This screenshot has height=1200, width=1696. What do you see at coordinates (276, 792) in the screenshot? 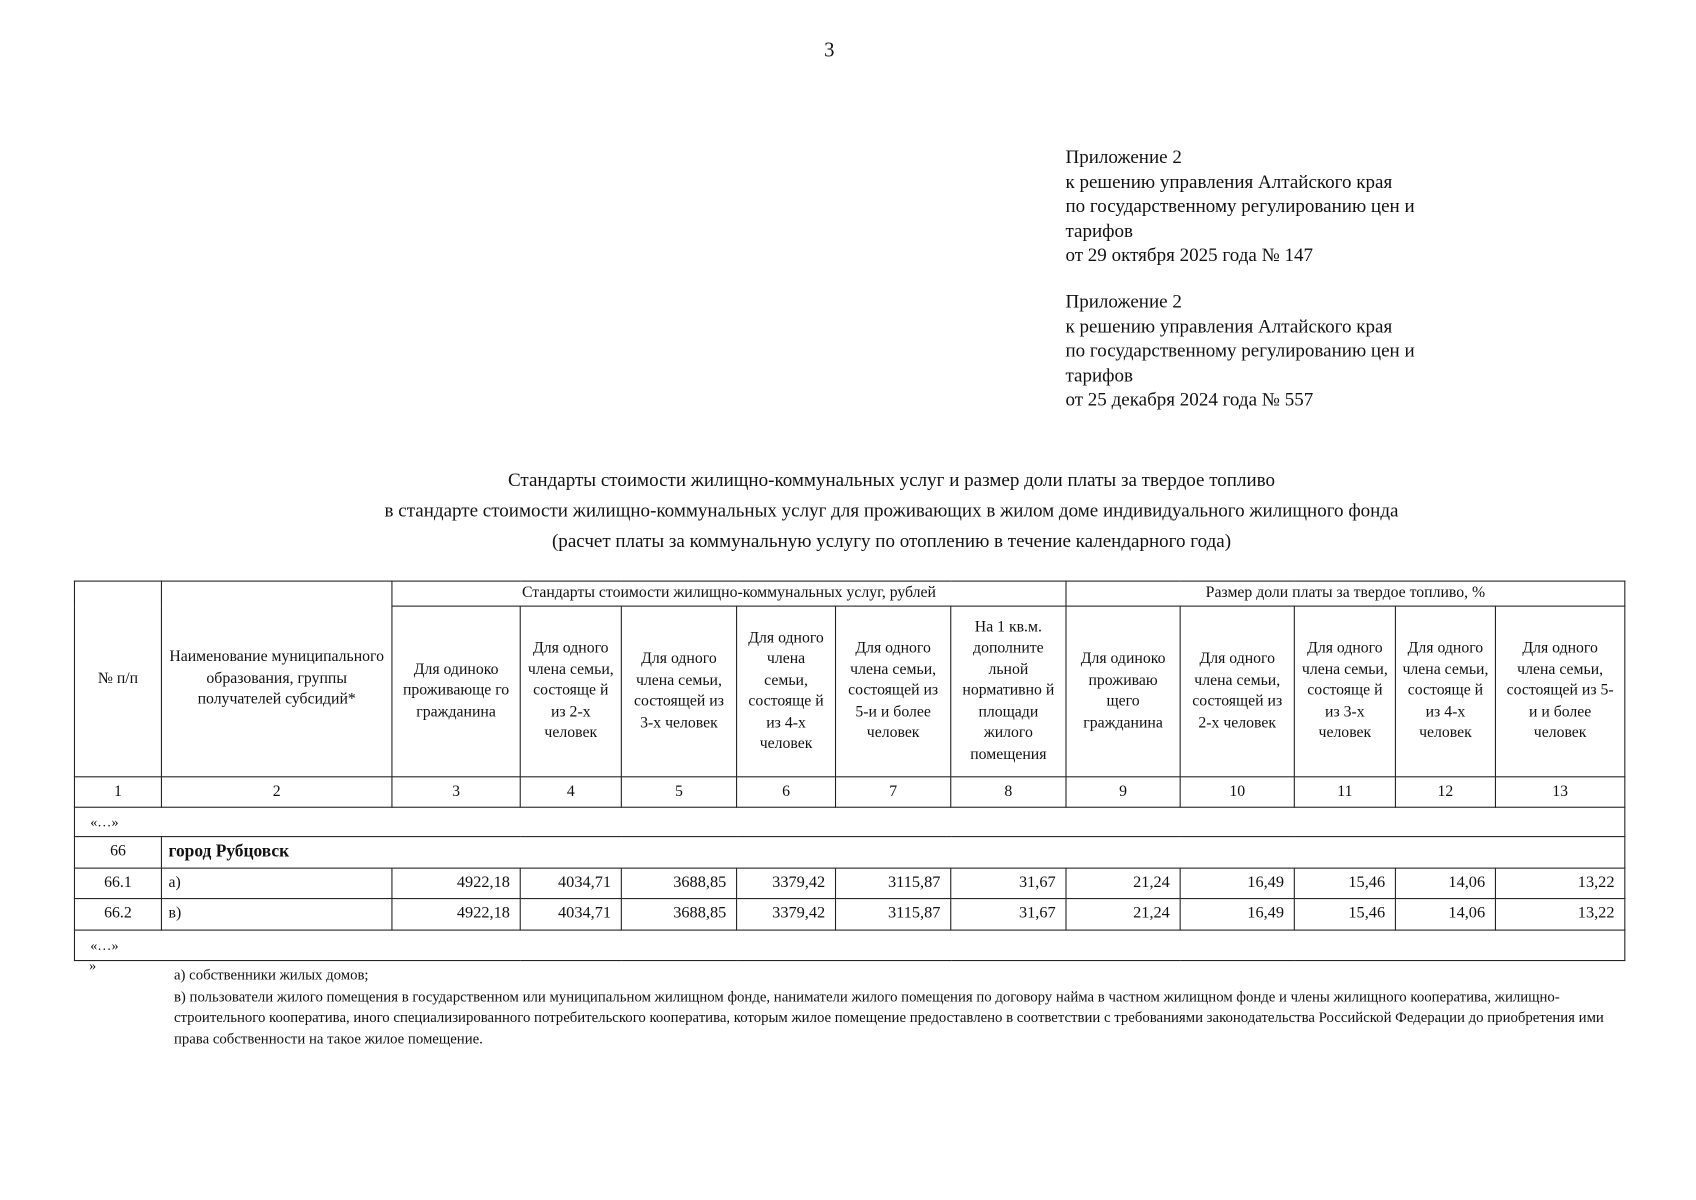
I see `column-number: 2` at bounding box center [276, 792].